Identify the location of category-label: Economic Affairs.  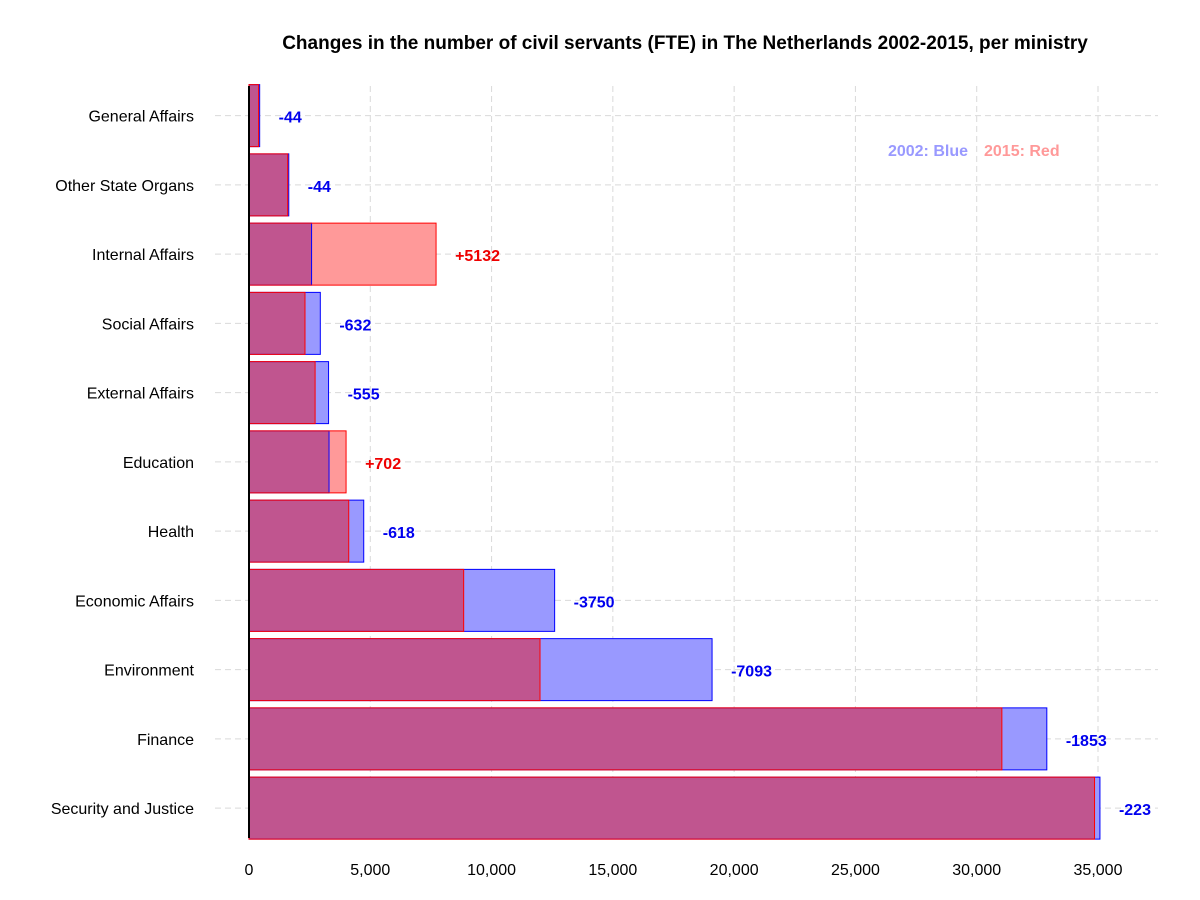
(134, 601).